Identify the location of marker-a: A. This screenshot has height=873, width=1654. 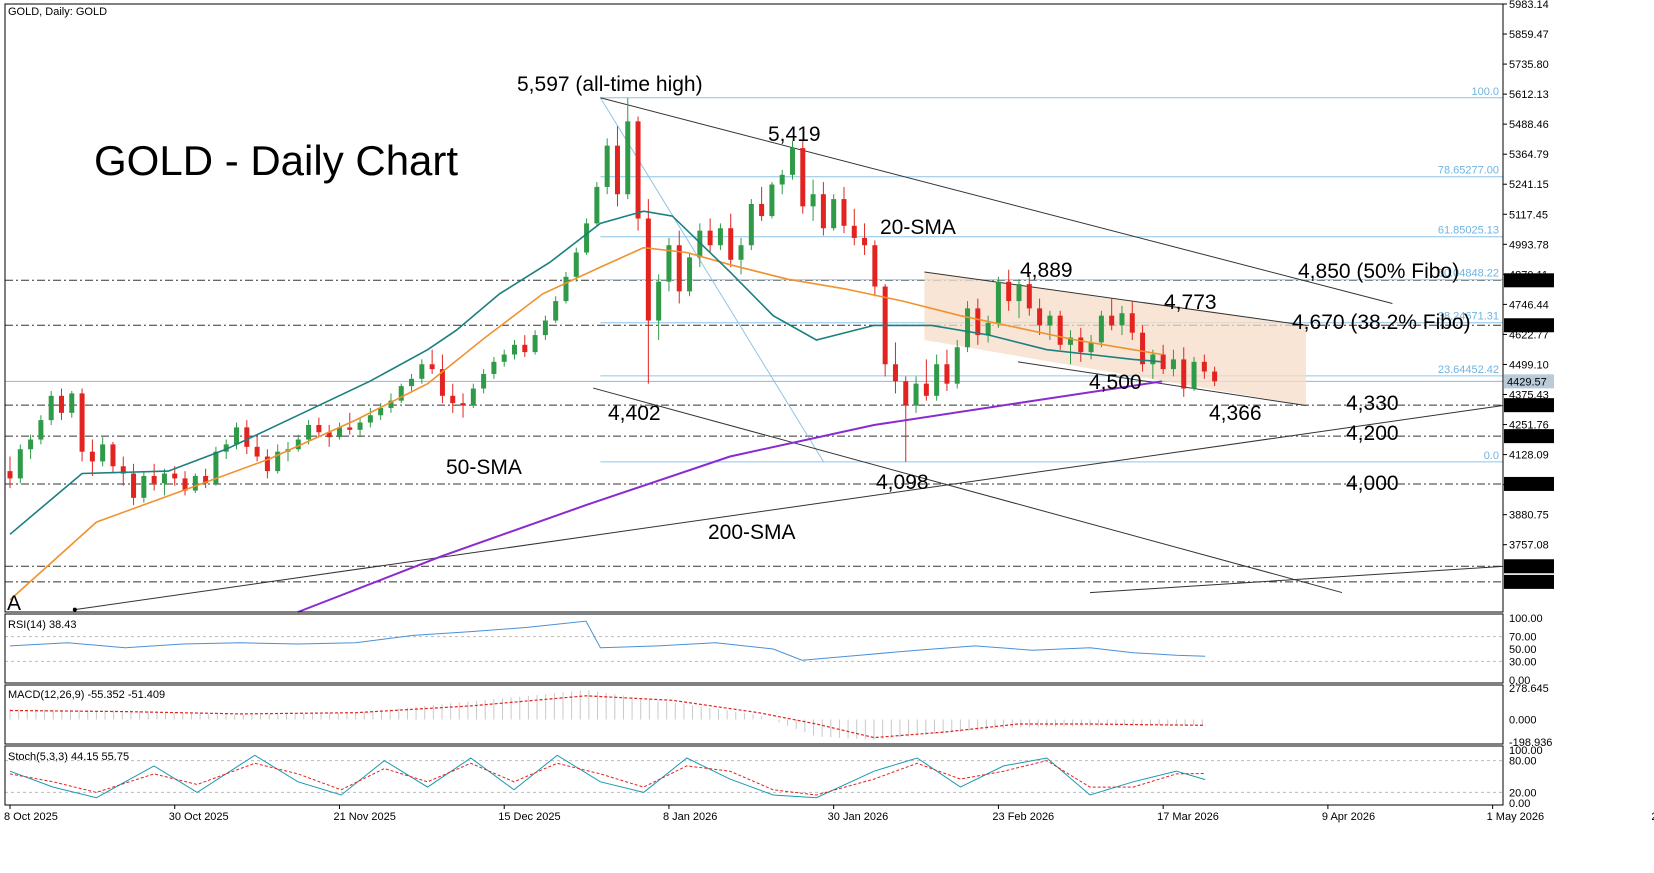
(14, 603).